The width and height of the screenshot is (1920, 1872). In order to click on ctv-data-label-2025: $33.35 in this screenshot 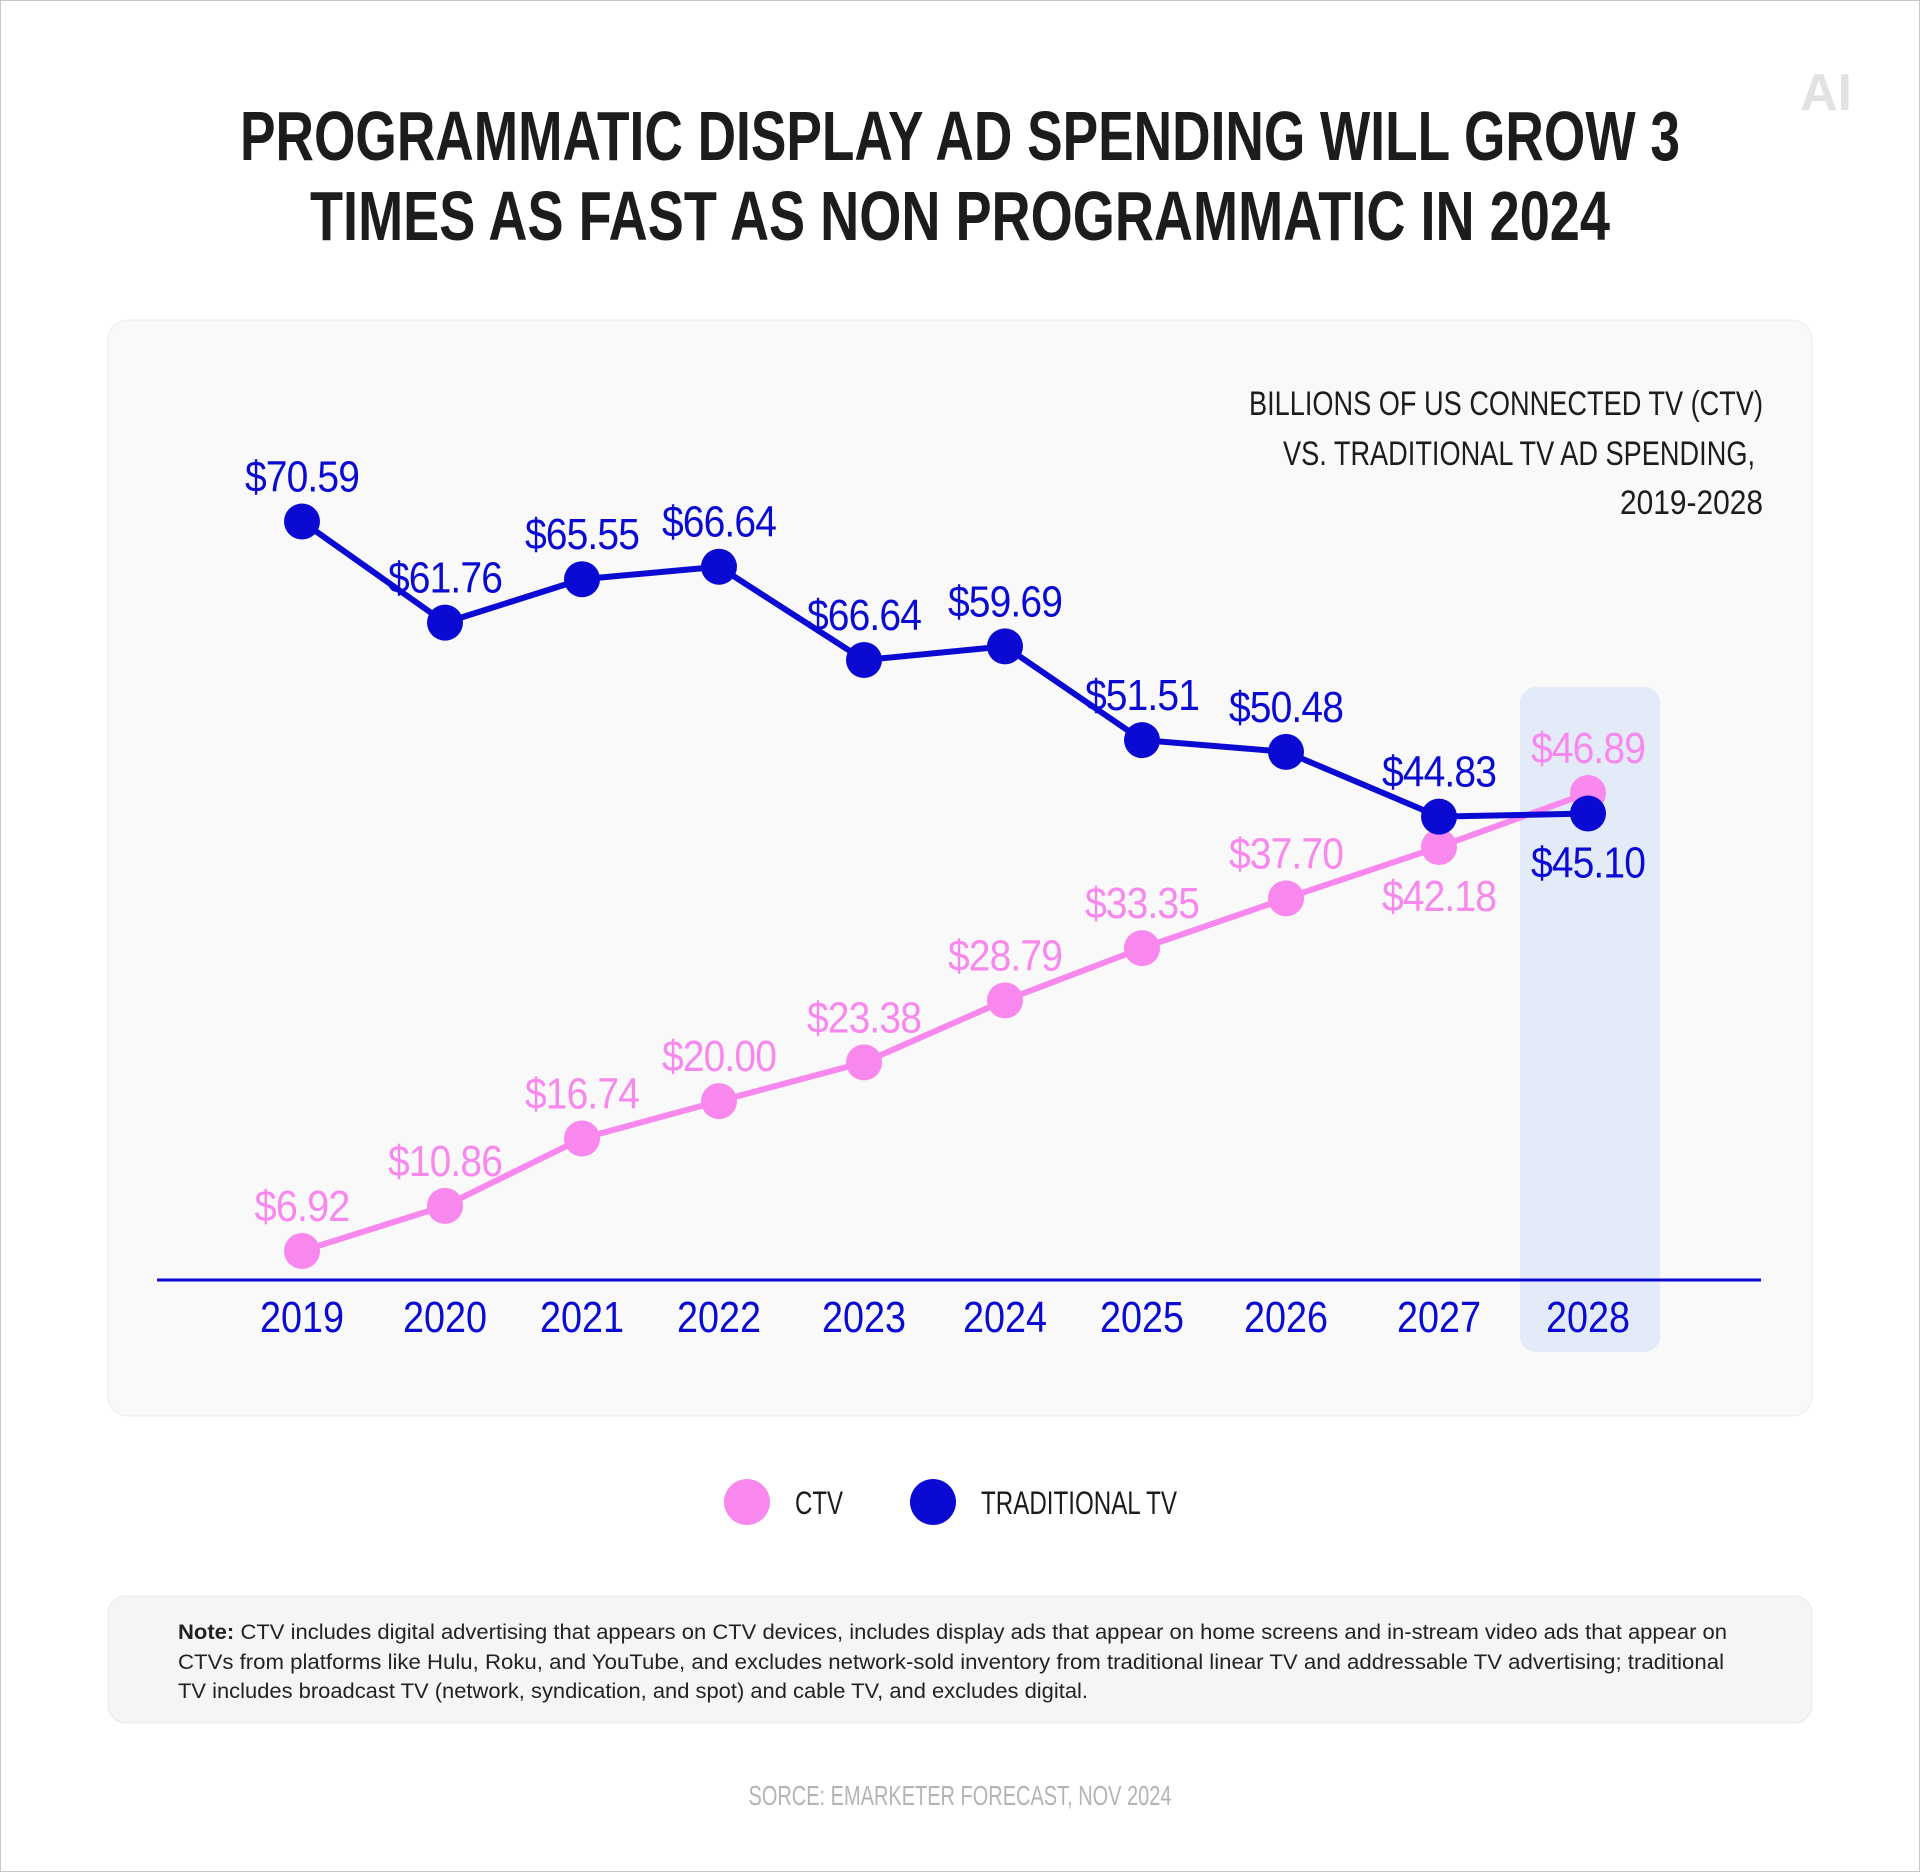, I will do `click(1142, 903)`.